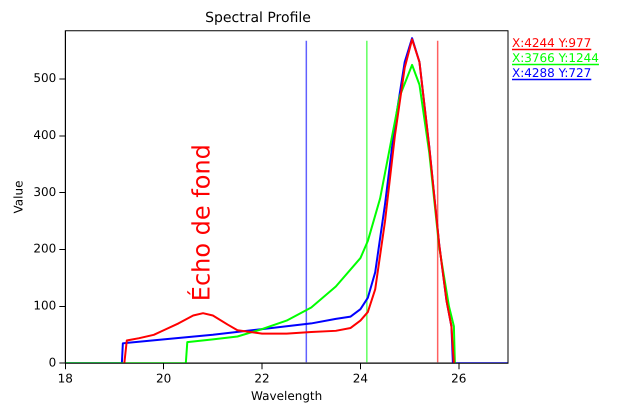 The height and width of the screenshot is (414, 618). What do you see at coordinates (44, 305) in the screenshot?
I see `y-tick-label: 100` at bounding box center [44, 305].